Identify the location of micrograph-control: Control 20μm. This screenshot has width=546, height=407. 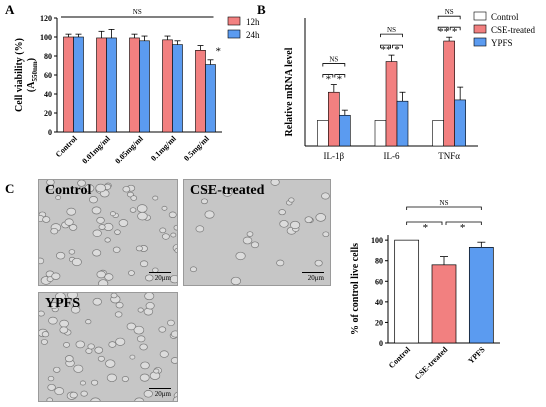
(108, 232).